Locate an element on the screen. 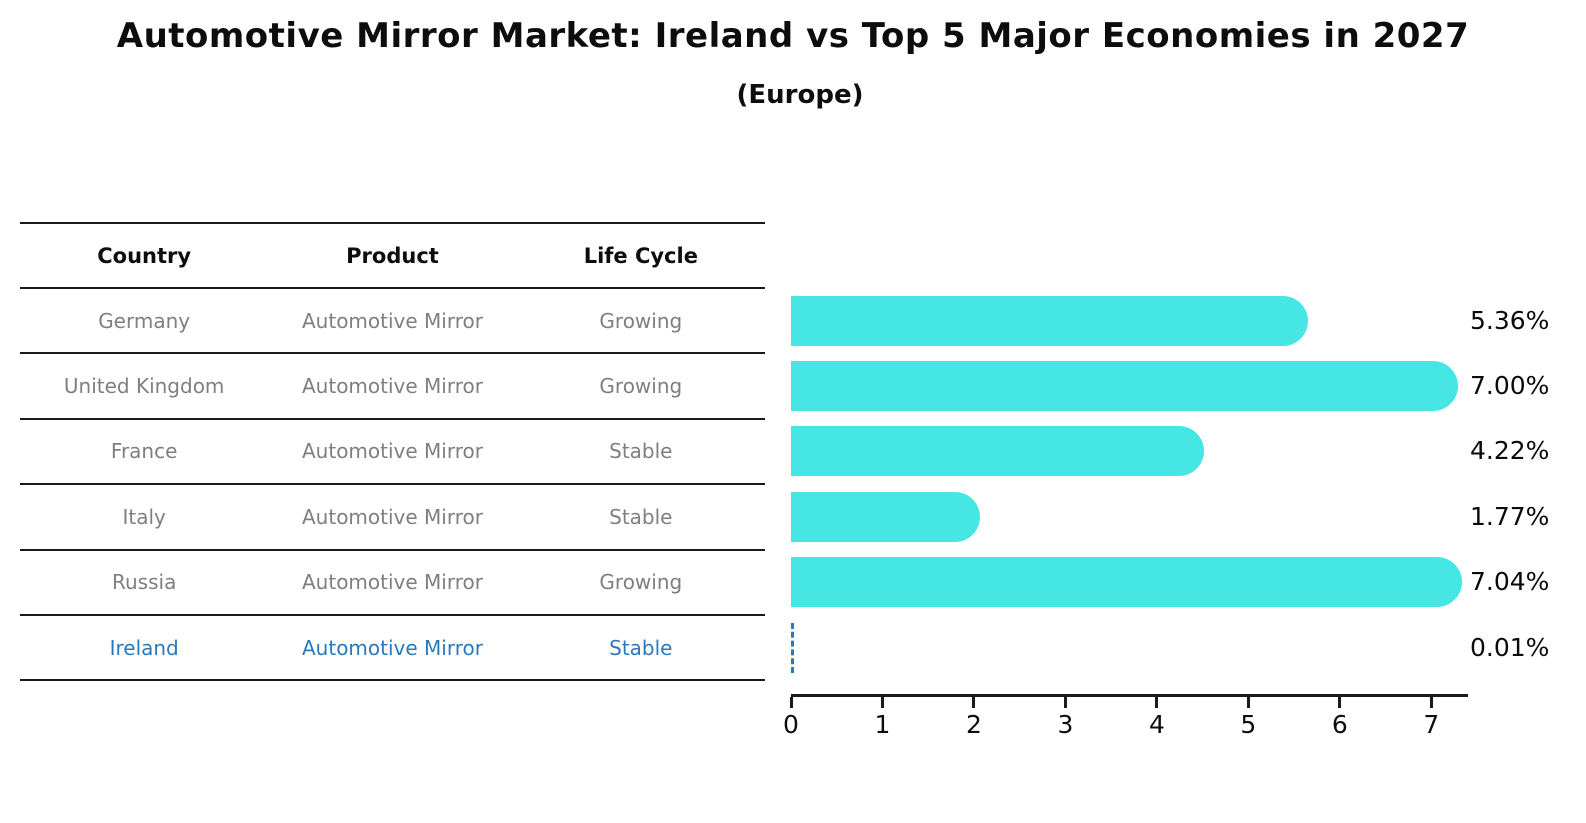  header-product: Product is located at coordinates (392, 255).